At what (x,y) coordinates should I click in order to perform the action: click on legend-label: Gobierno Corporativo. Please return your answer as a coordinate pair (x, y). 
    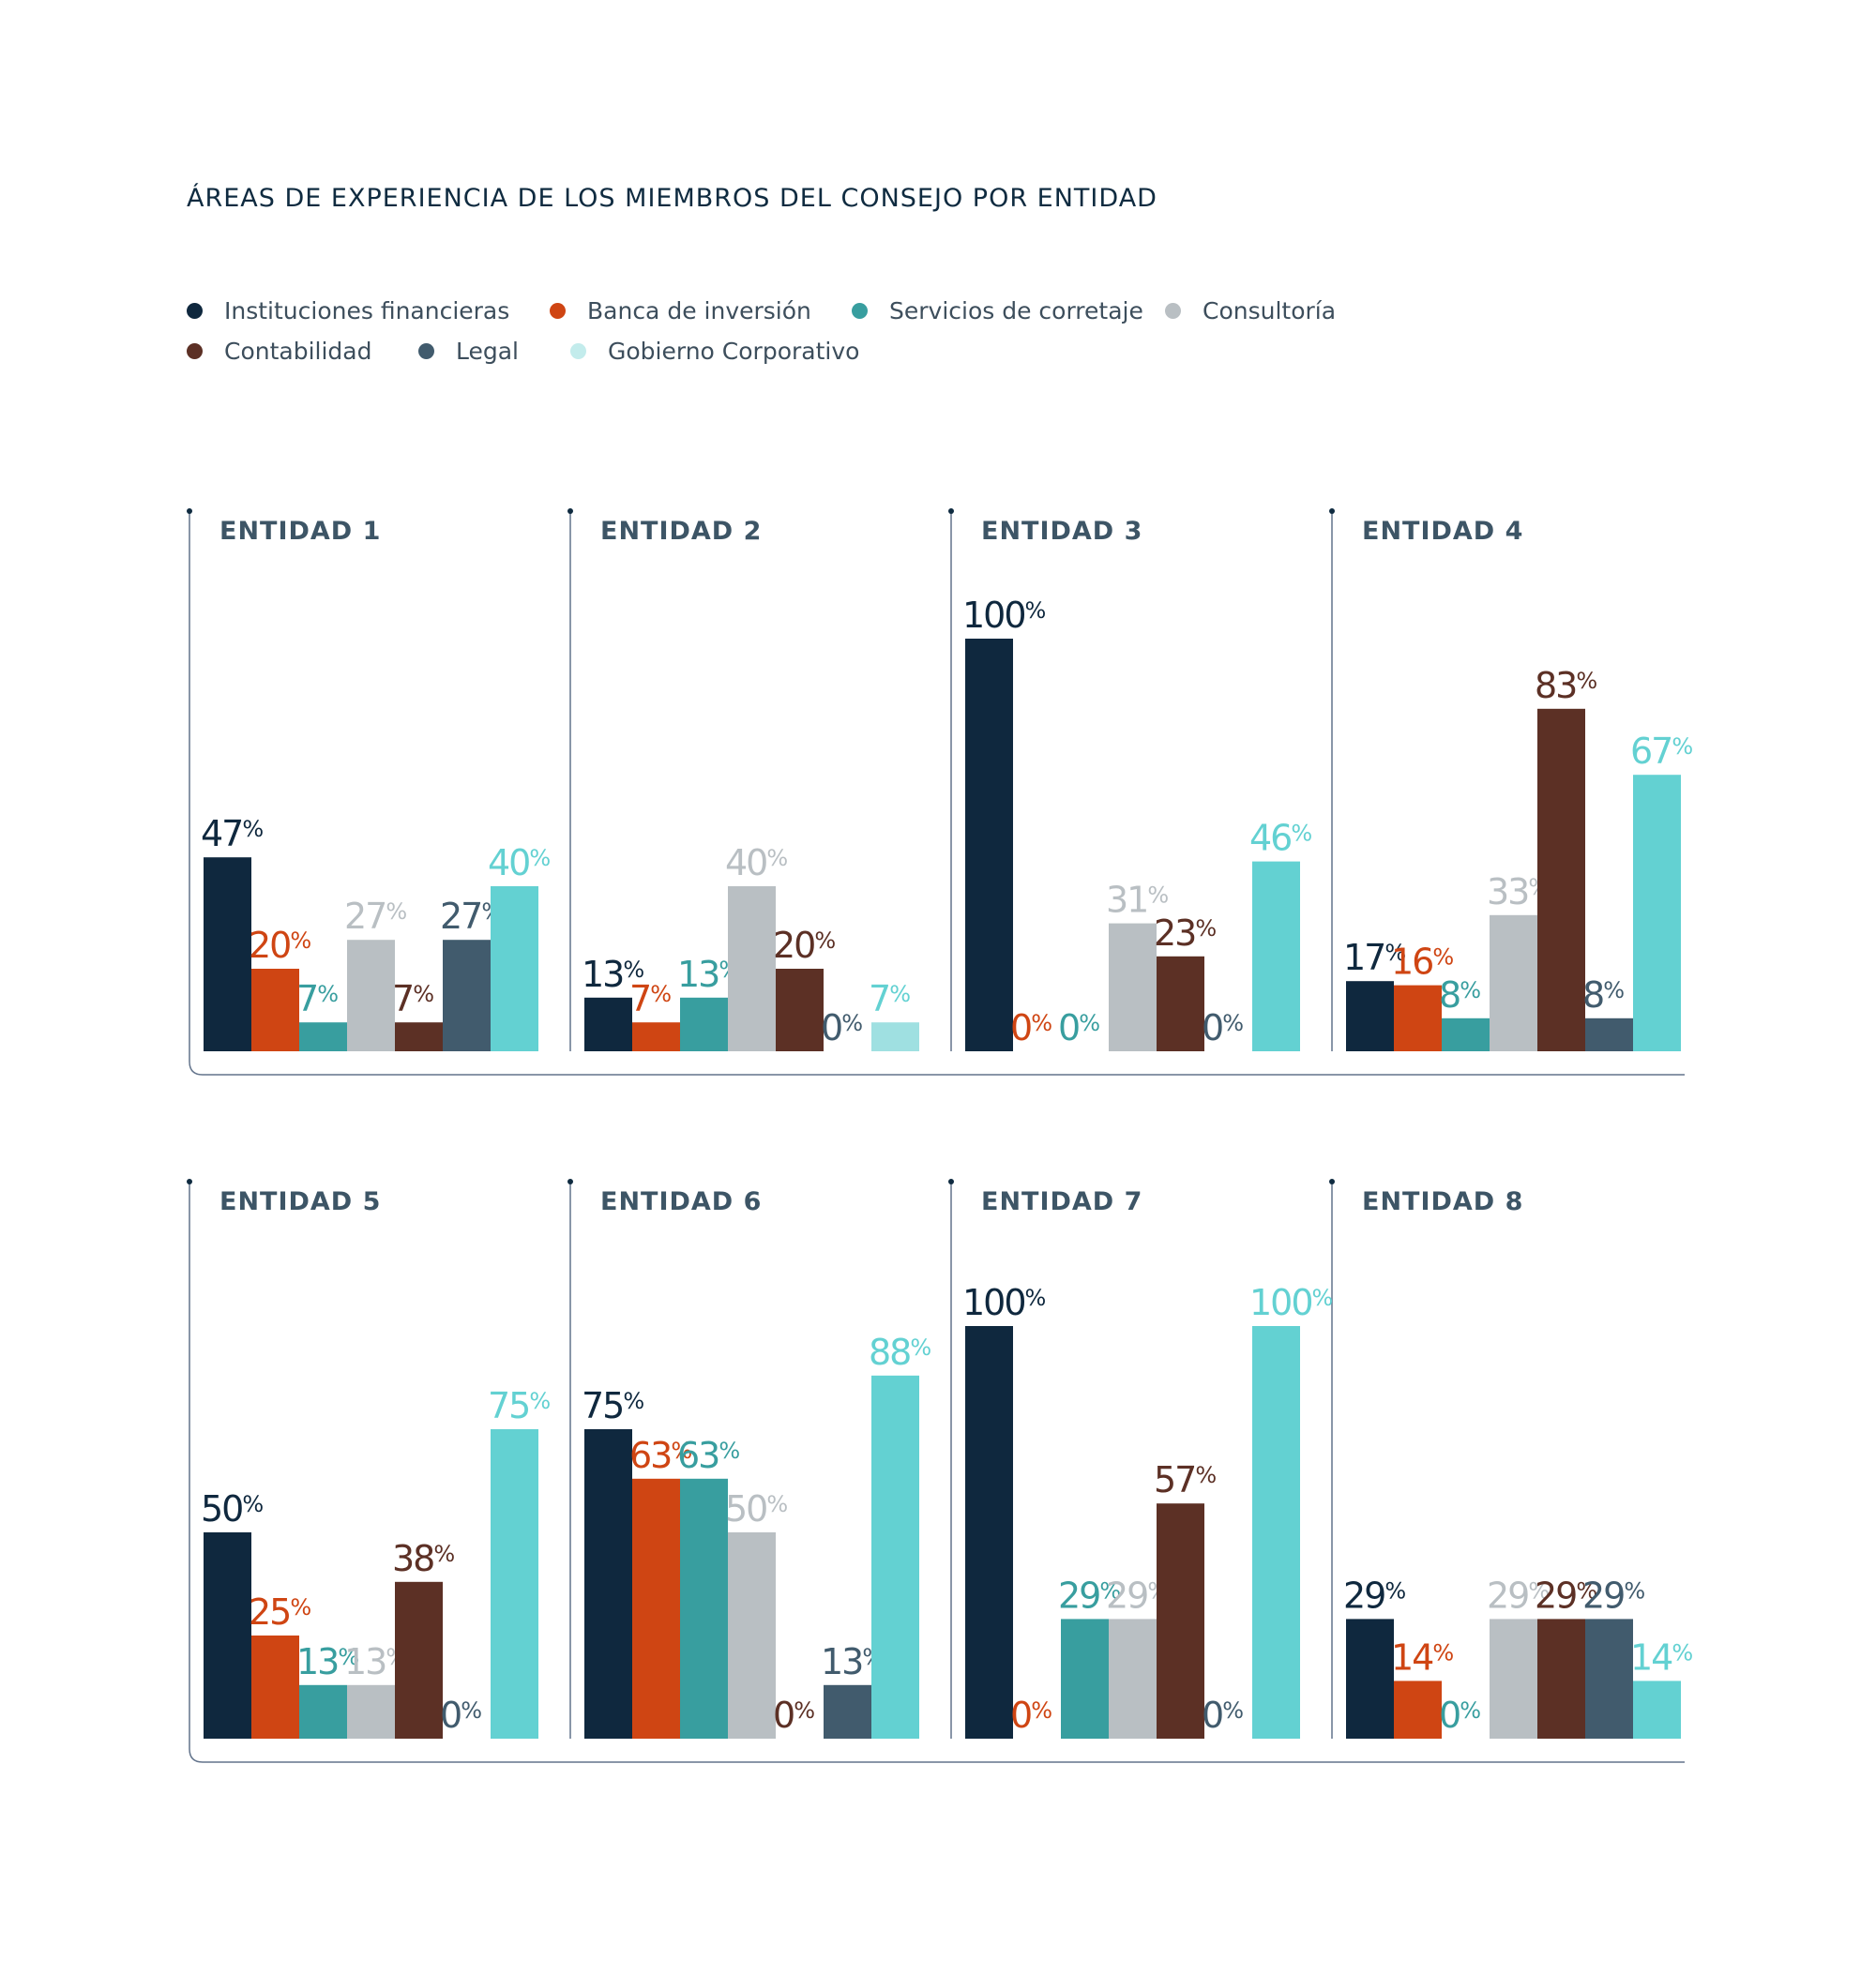
    Looking at the image, I should click on (734, 351).